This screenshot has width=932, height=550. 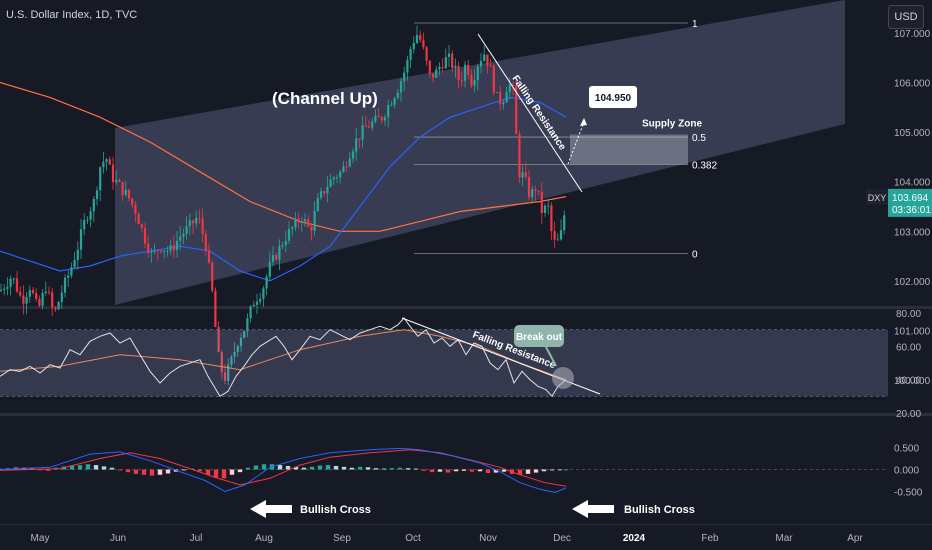 What do you see at coordinates (908, 381) in the screenshot?
I see `rsi-tick-label: 40.00` at bounding box center [908, 381].